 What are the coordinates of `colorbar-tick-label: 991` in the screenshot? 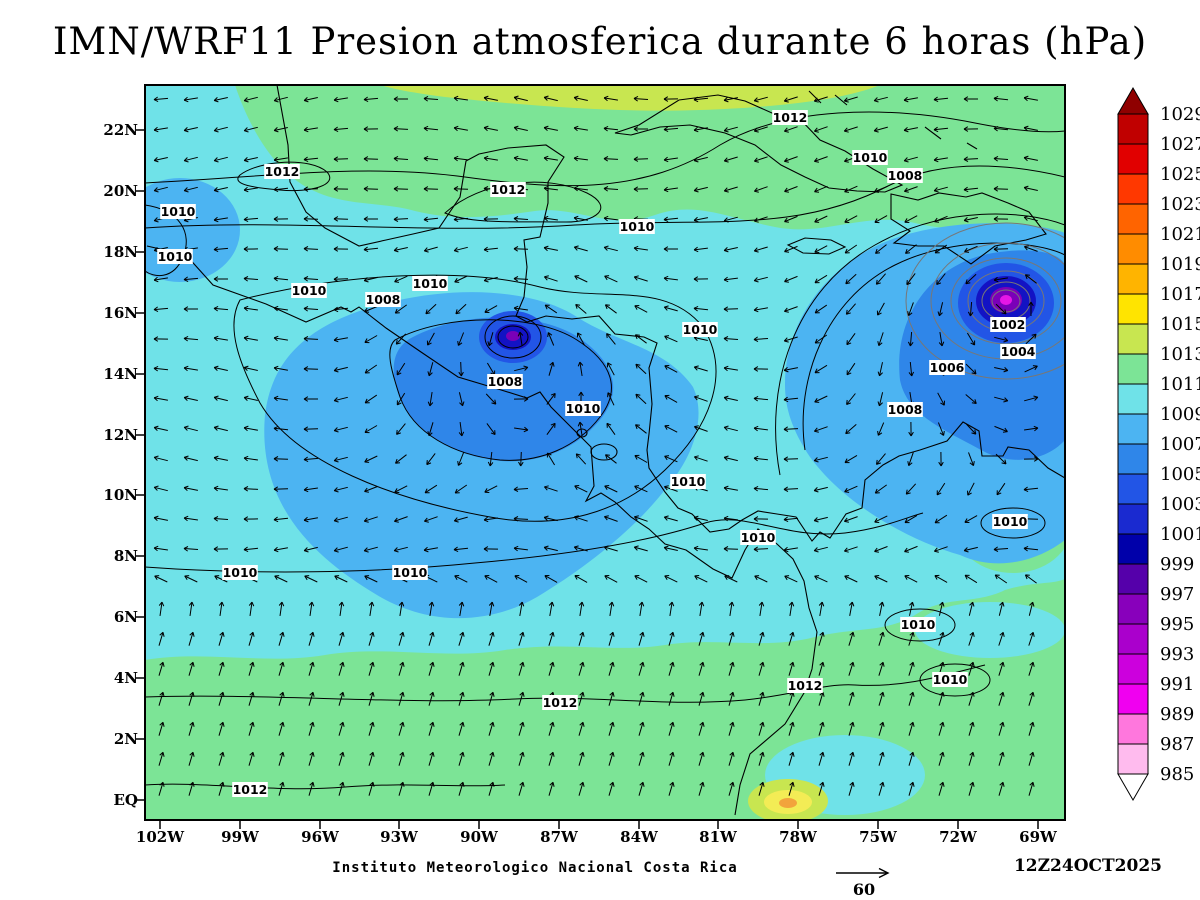 It's located at (1177, 684).